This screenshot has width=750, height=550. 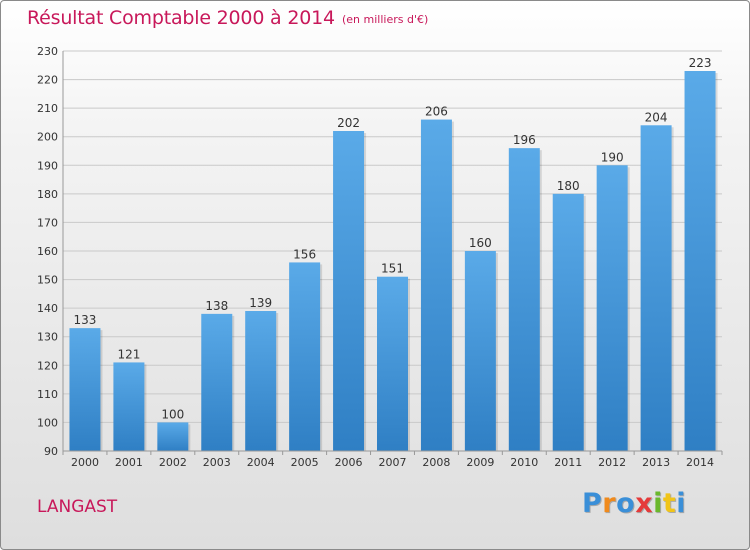 I want to click on proxiti-logo: Proxiti, so click(x=634, y=503).